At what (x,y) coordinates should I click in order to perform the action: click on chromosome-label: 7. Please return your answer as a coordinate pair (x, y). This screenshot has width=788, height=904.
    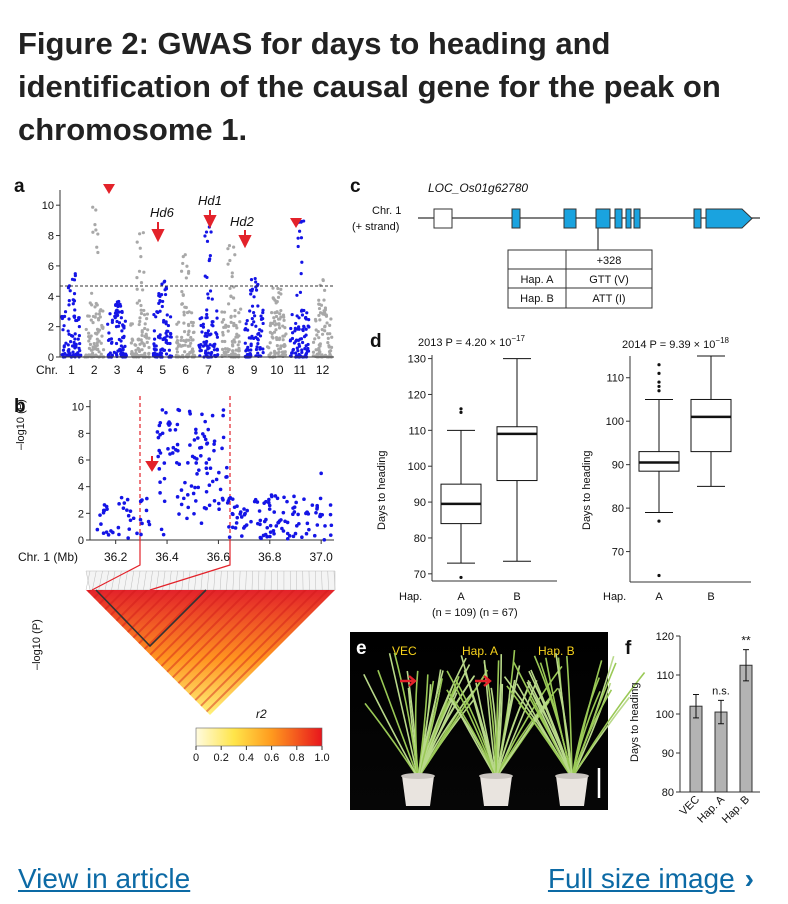
    Looking at the image, I should click on (208, 370).